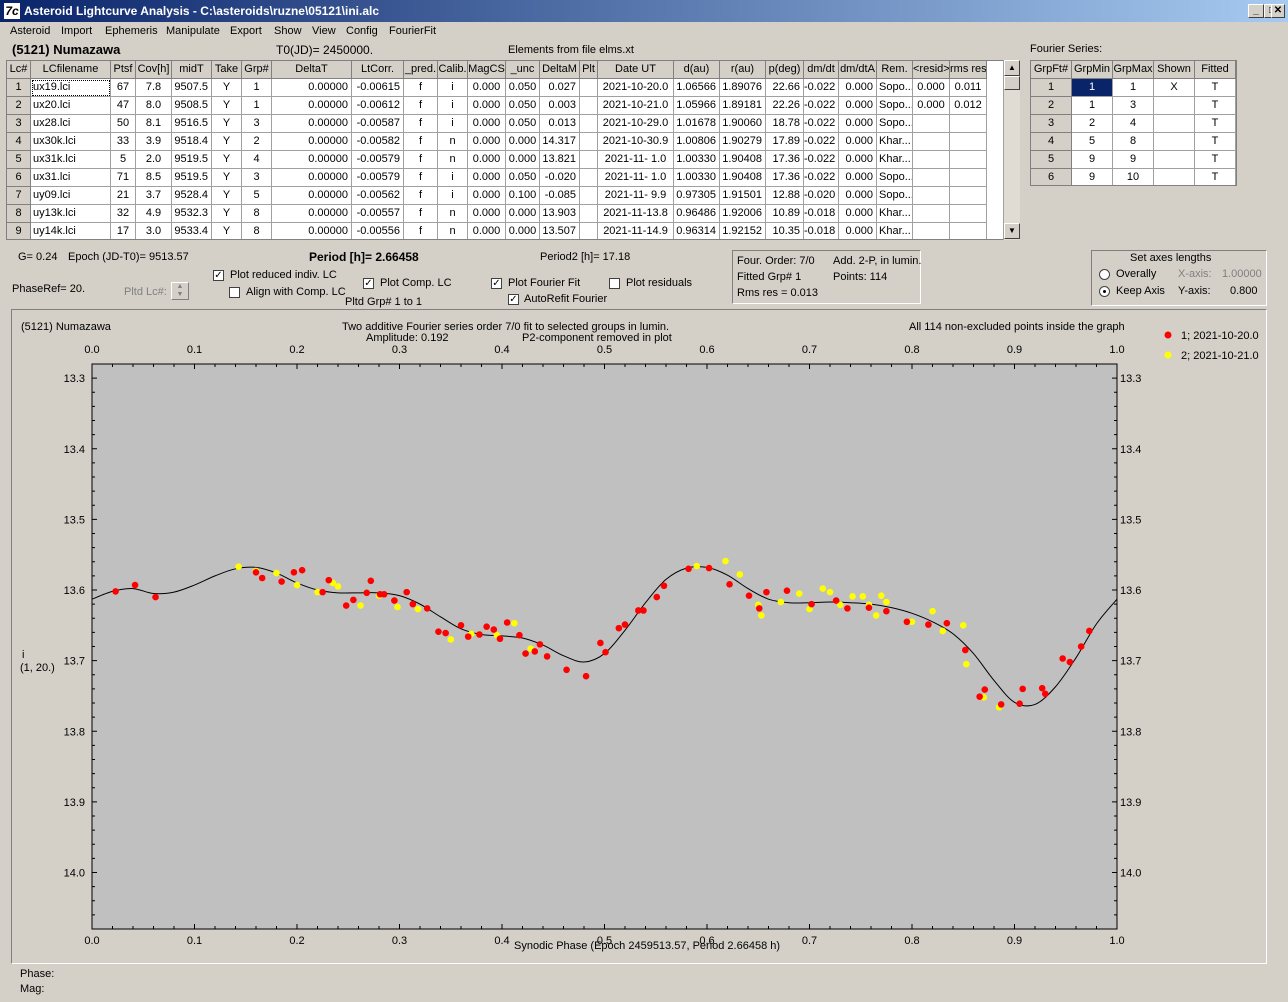 The height and width of the screenshot is (1002, 1288). I want to click on fourier-col-header: Shown, so click(1174, 70).